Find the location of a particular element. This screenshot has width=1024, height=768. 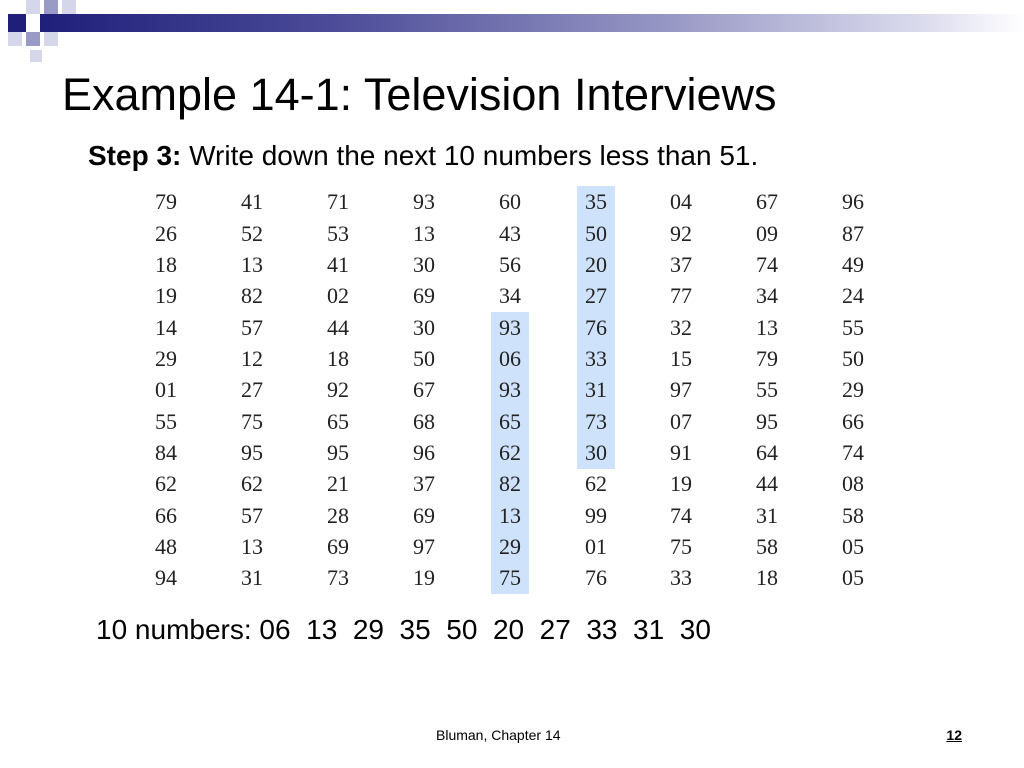

table-cell: 15 is located at coordinates (681, 358).